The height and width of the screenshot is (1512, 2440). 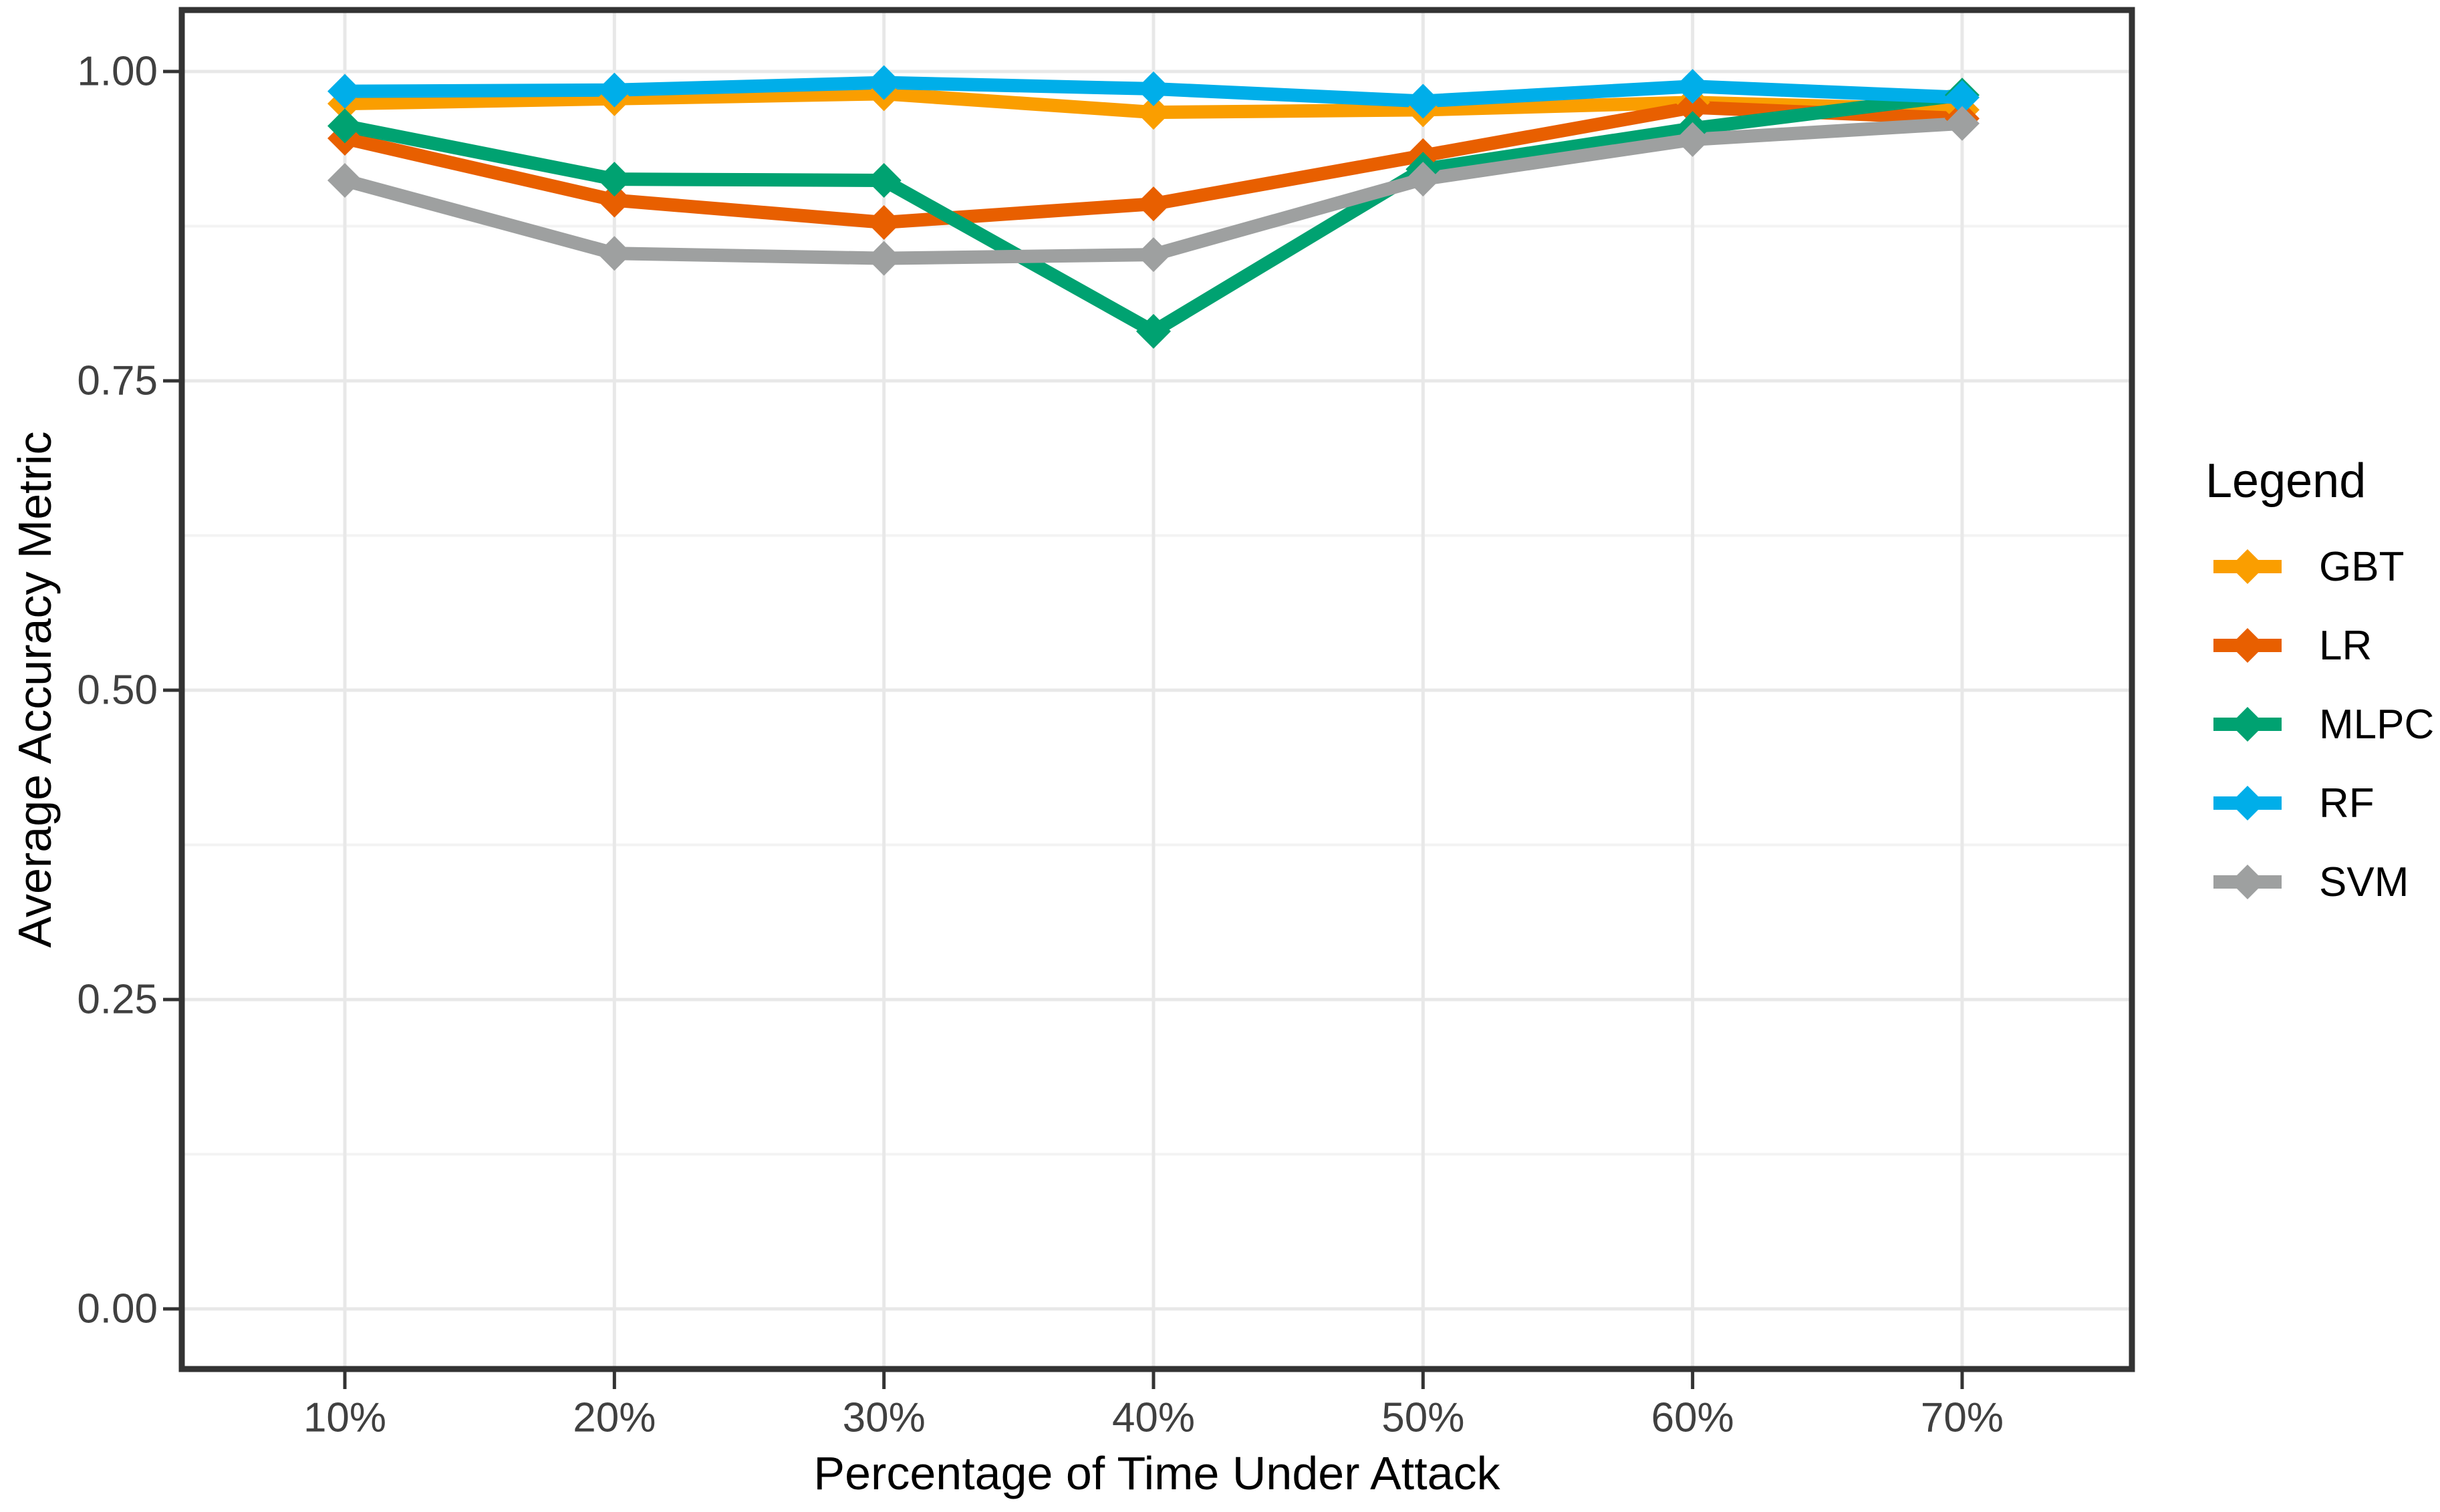 I want to click on y-axis-title: Average Accuracy Metric, so click(x=35, y=689).